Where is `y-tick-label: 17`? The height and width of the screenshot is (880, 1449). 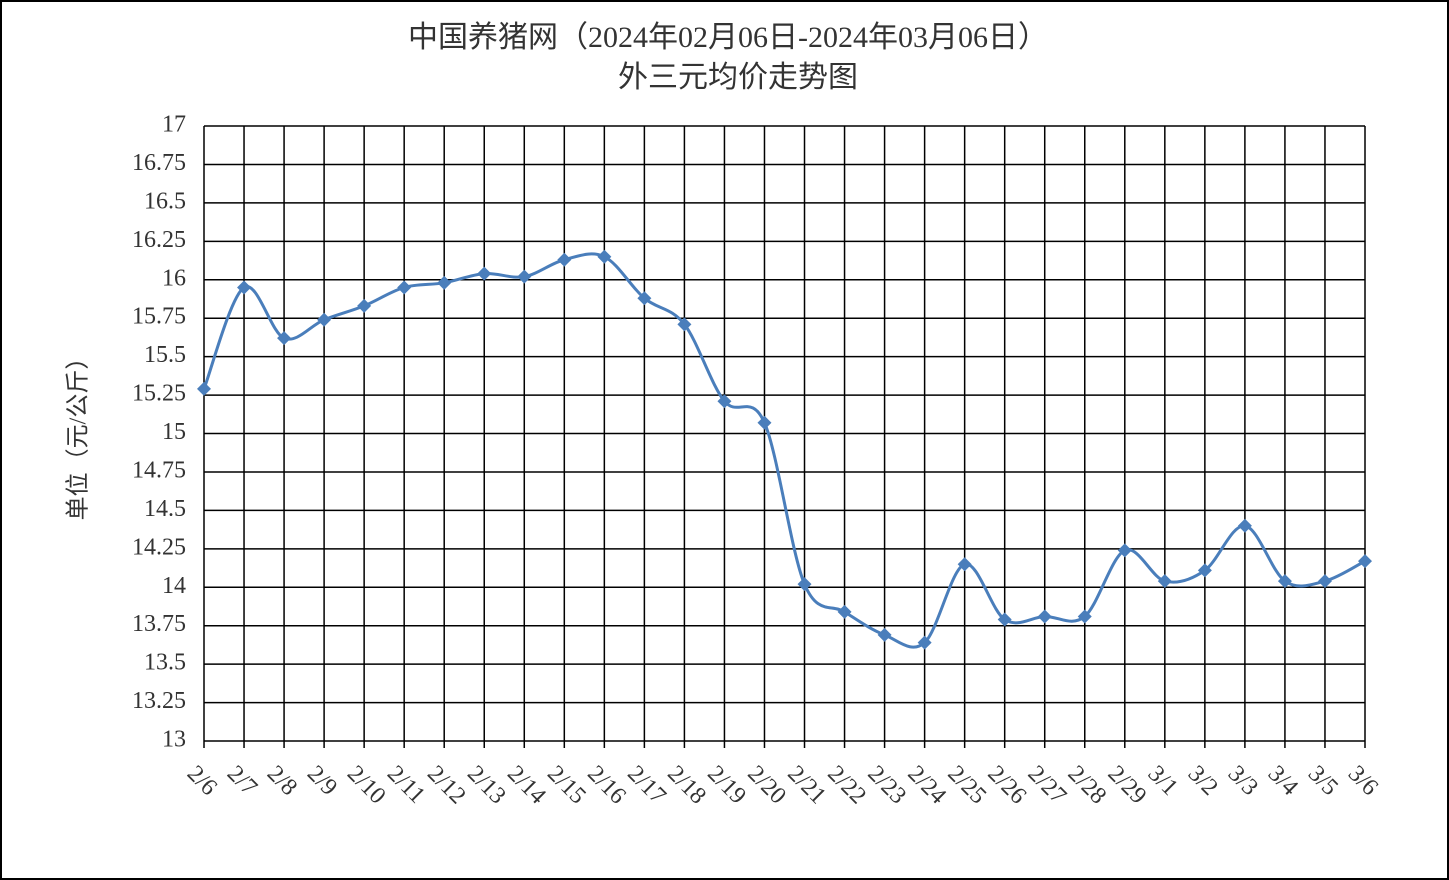
y-tick-label: 17 is located at coordinates (174, 125).